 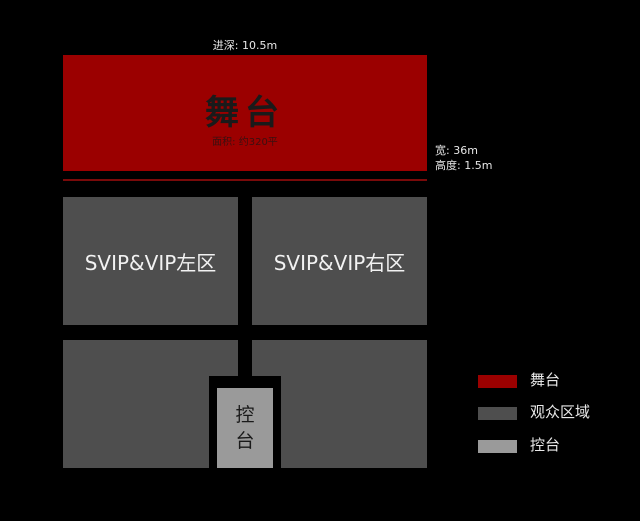 What do you see at coordinates (545, 380) in the screenshot?
I see `legend-label-stage: 舞台` at bounding box center [545, 380].